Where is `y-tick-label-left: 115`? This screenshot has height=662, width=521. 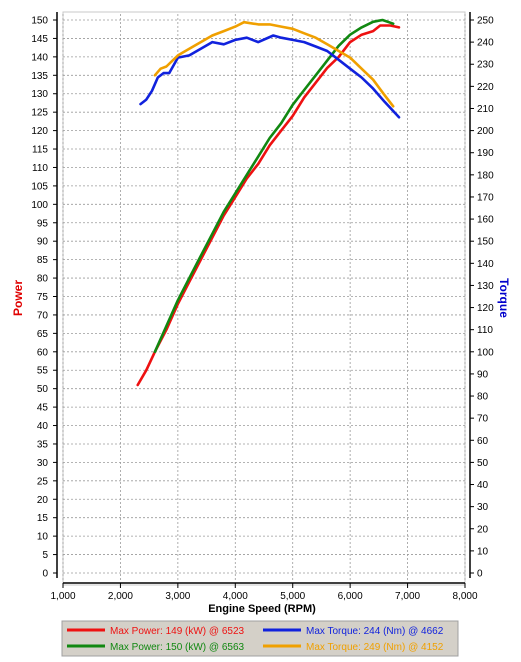
y-tick-label-left: 115 is located at coordinates (40, 150).